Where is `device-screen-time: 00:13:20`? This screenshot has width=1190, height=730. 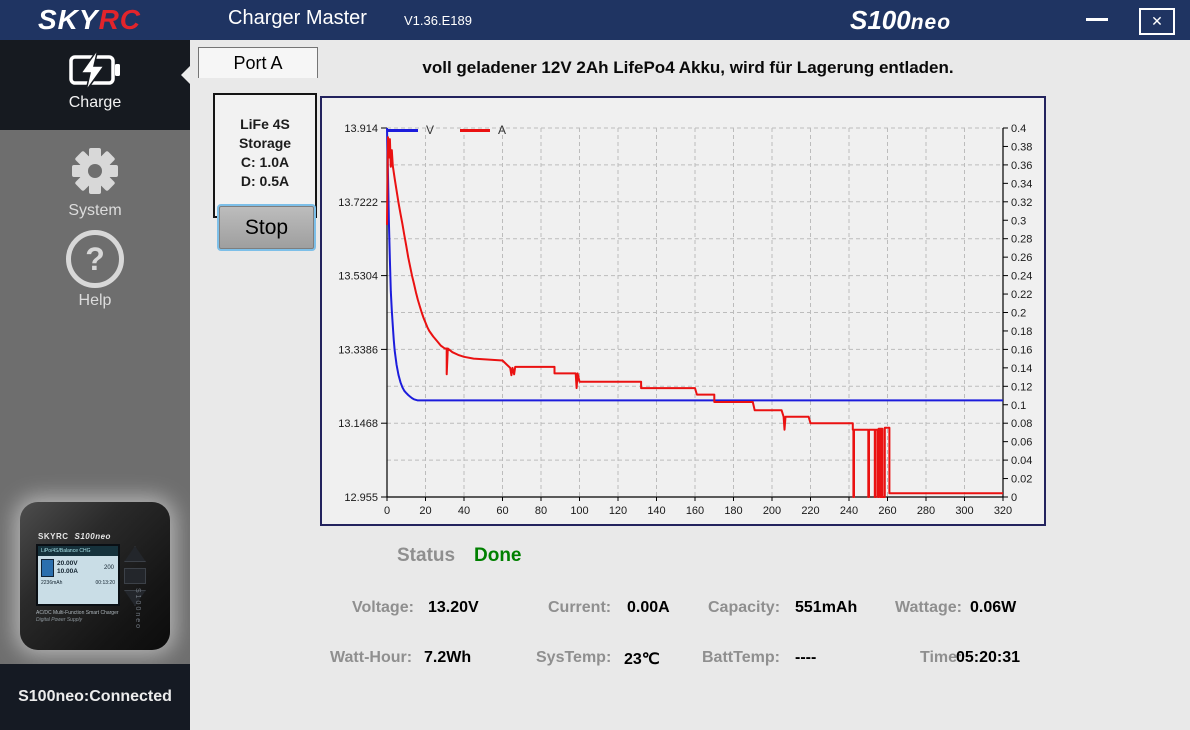 device-screen-time: 00:13:20 is located at coordinates (105, 583).